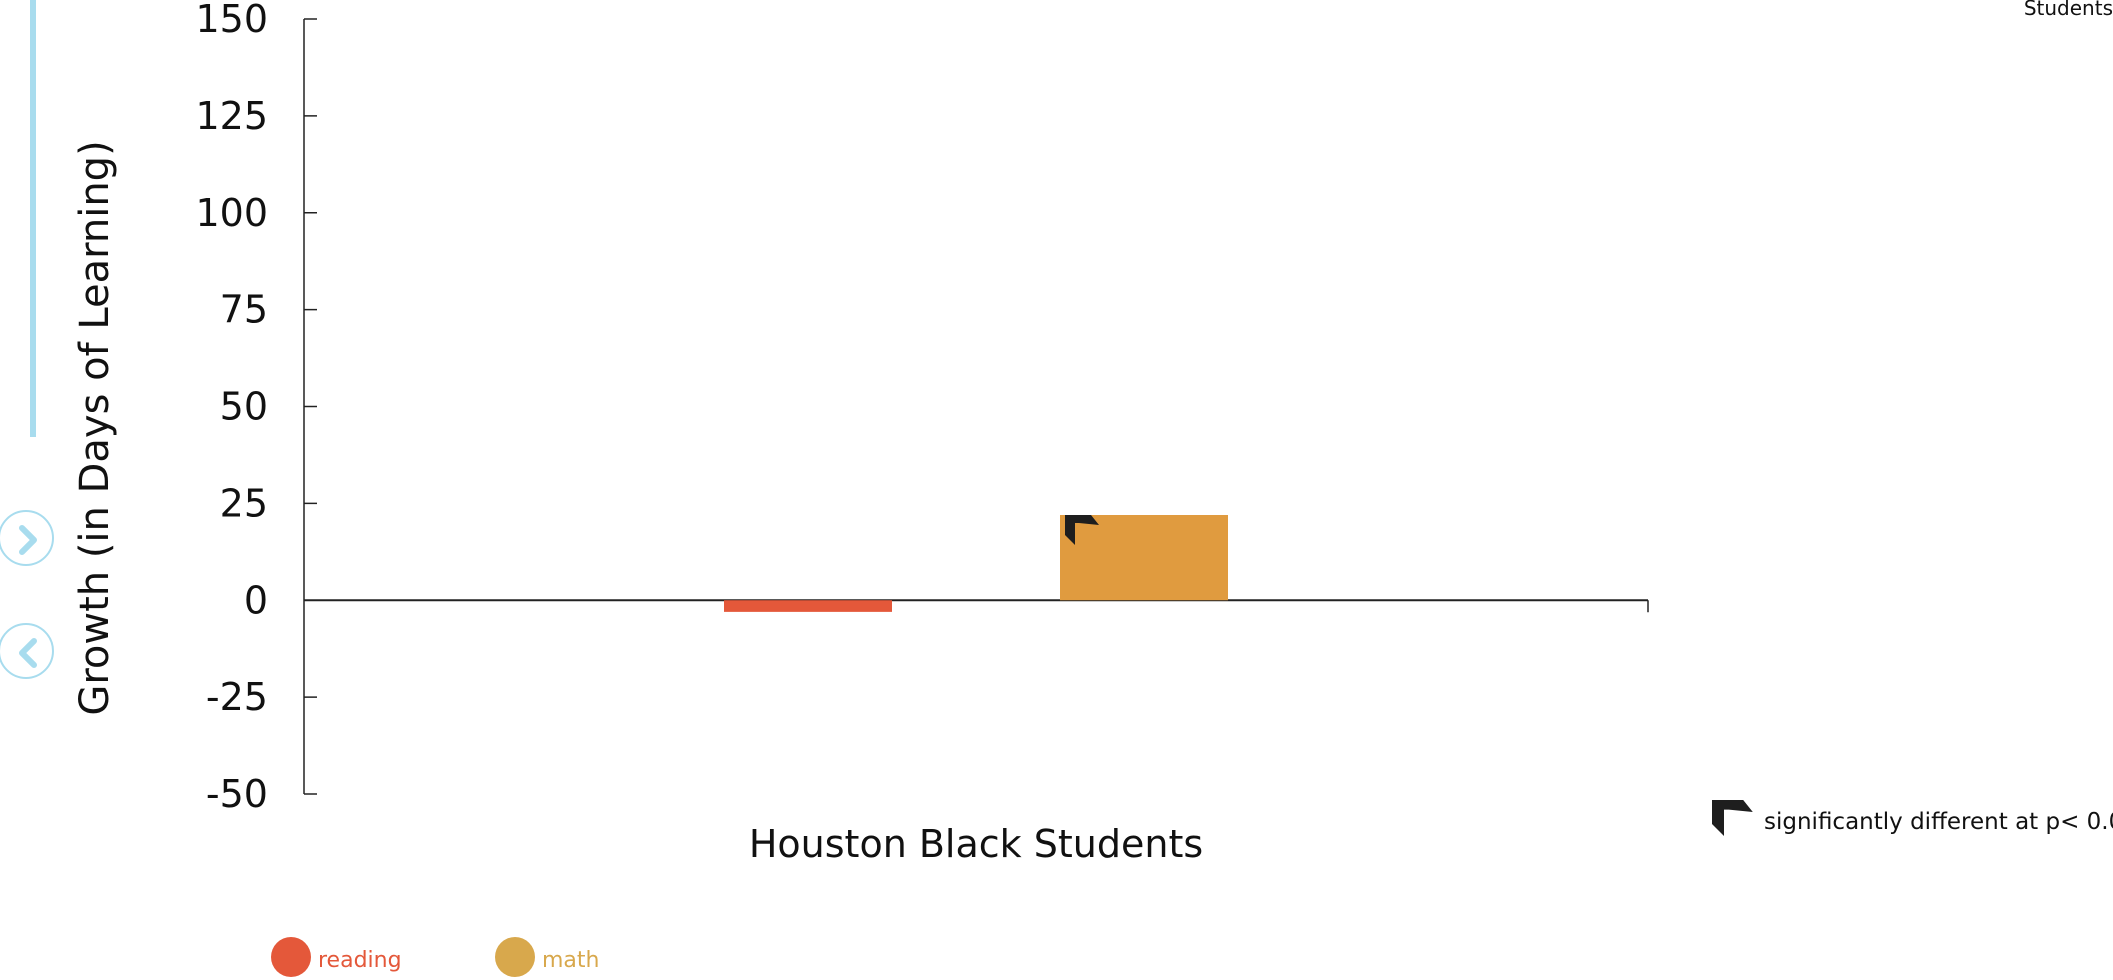 This screenshot has width=2113, height=980. Describe the element at coordinates (231, 116) in the screenshot. I see `y-tick-label: 125` at that location.